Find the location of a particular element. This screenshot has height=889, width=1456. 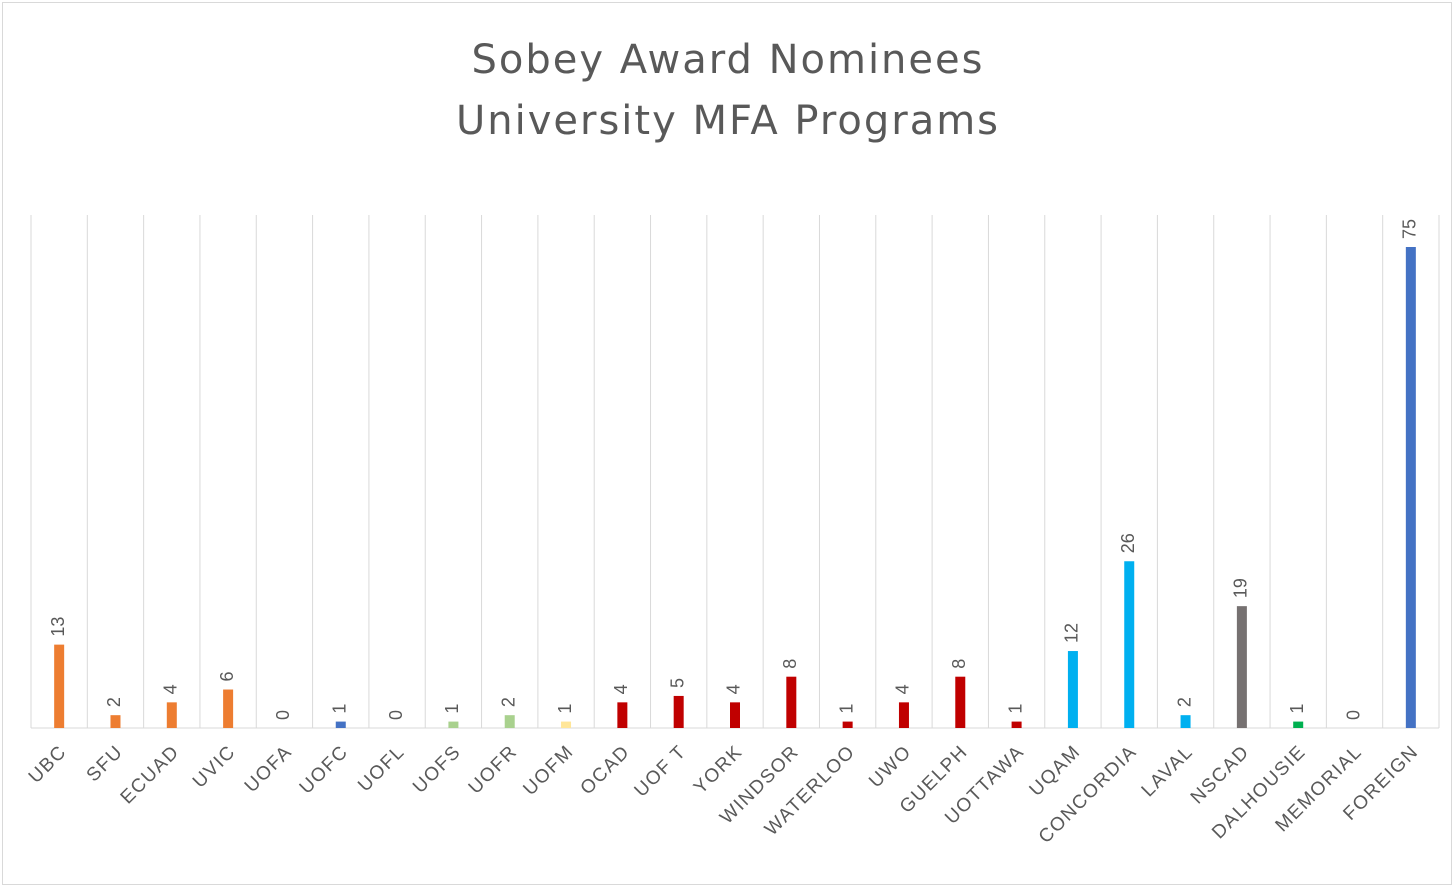

data-label: 19 is located at coordinates (1241, 588).